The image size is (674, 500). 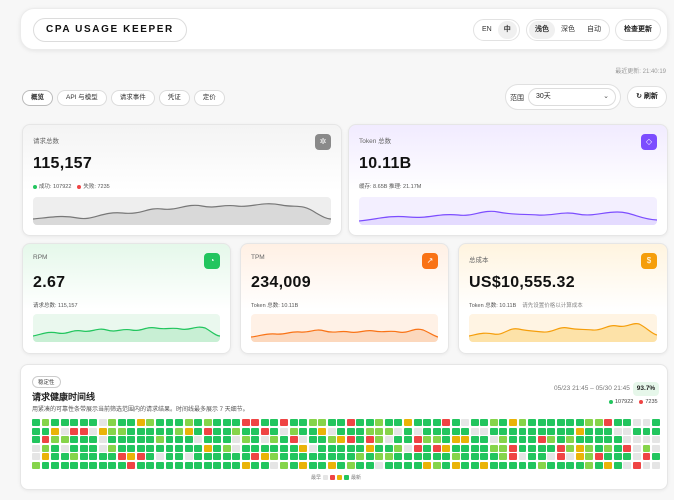 I want to click on card-total-requests: 请求总数 ✲ 115,157 成功: 107922 失败: 7235, so click(x=182, y=180).